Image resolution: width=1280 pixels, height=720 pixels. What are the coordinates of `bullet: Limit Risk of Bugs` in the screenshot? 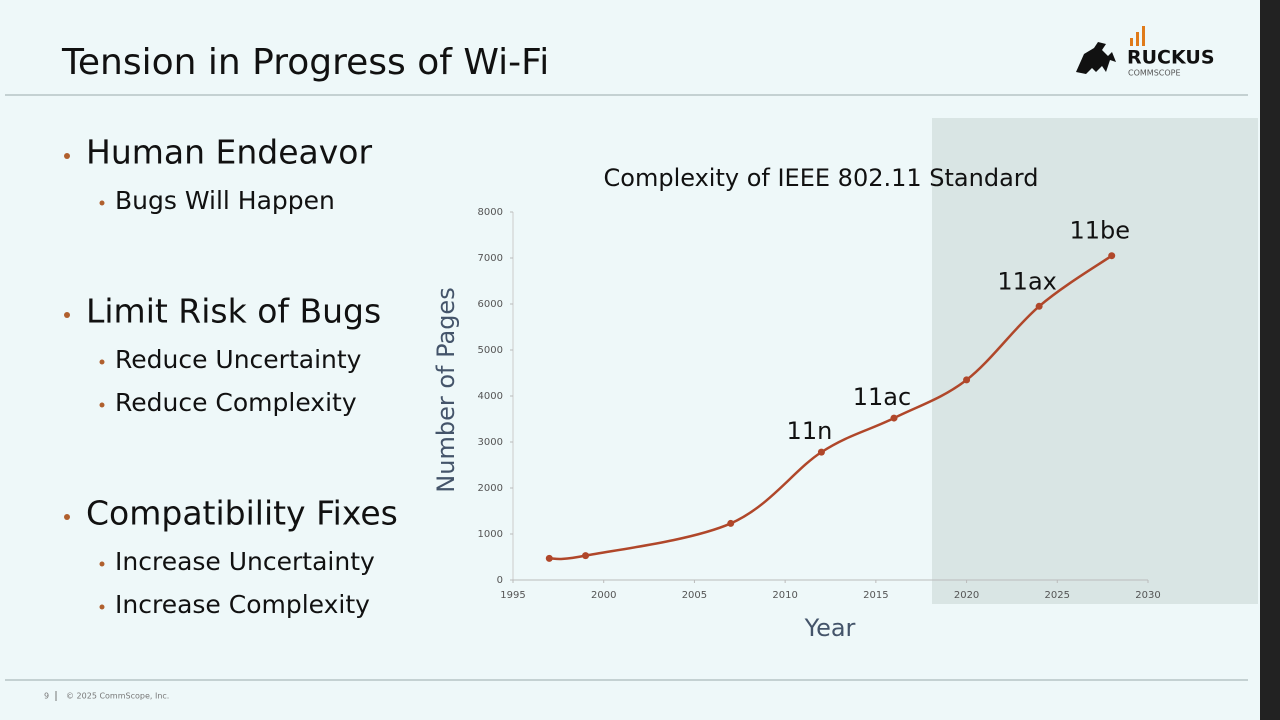 It's located at (233, 311).